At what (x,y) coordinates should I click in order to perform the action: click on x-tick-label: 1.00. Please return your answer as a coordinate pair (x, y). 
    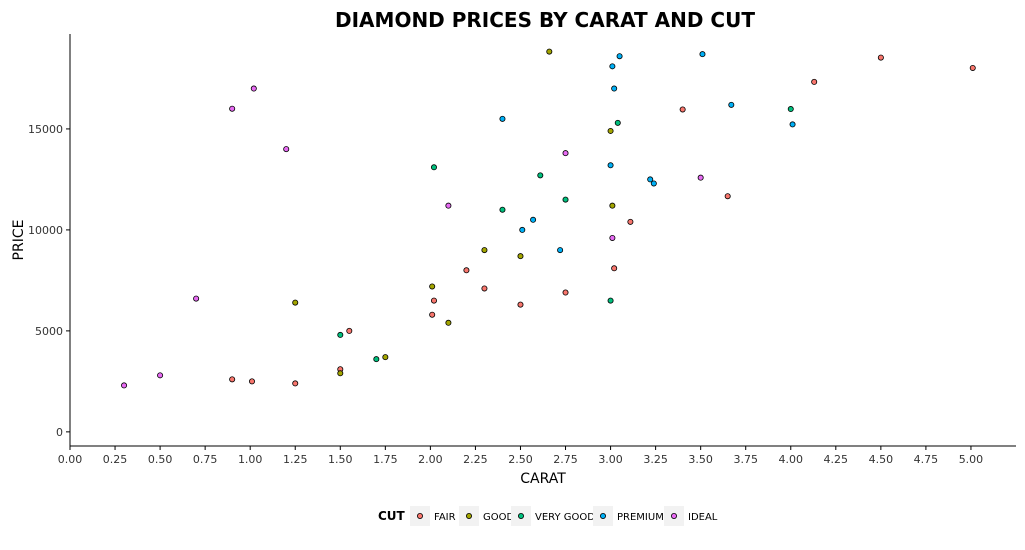
    Looking at the image, I should click on (250, 459).